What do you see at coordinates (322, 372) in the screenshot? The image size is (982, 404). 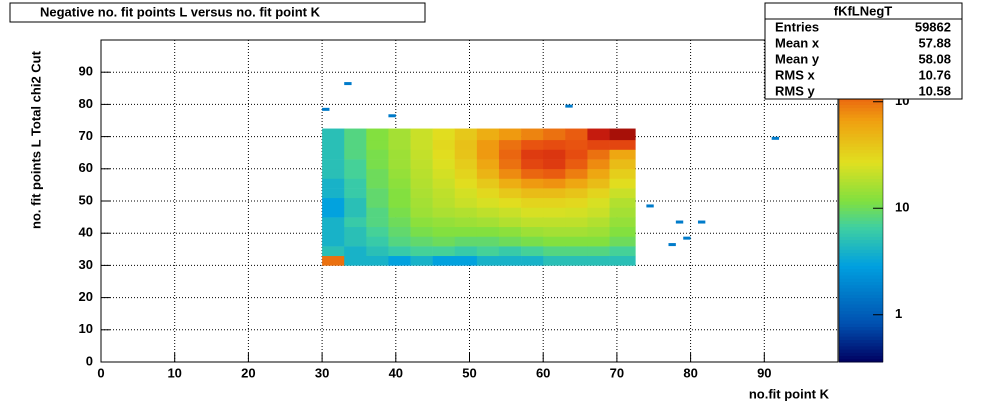 I see `x-tick-label: 30` at bounding box center [322, 372].